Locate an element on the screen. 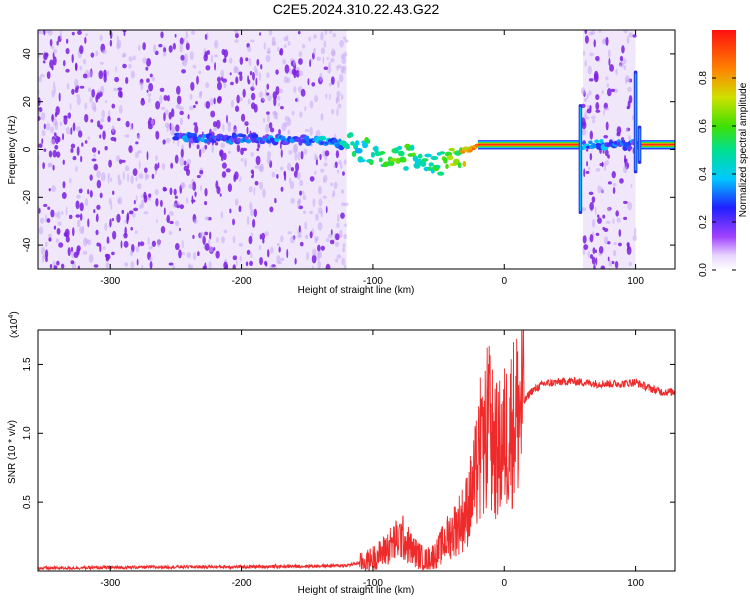  signal-blob is located at coordinates (464, 163).